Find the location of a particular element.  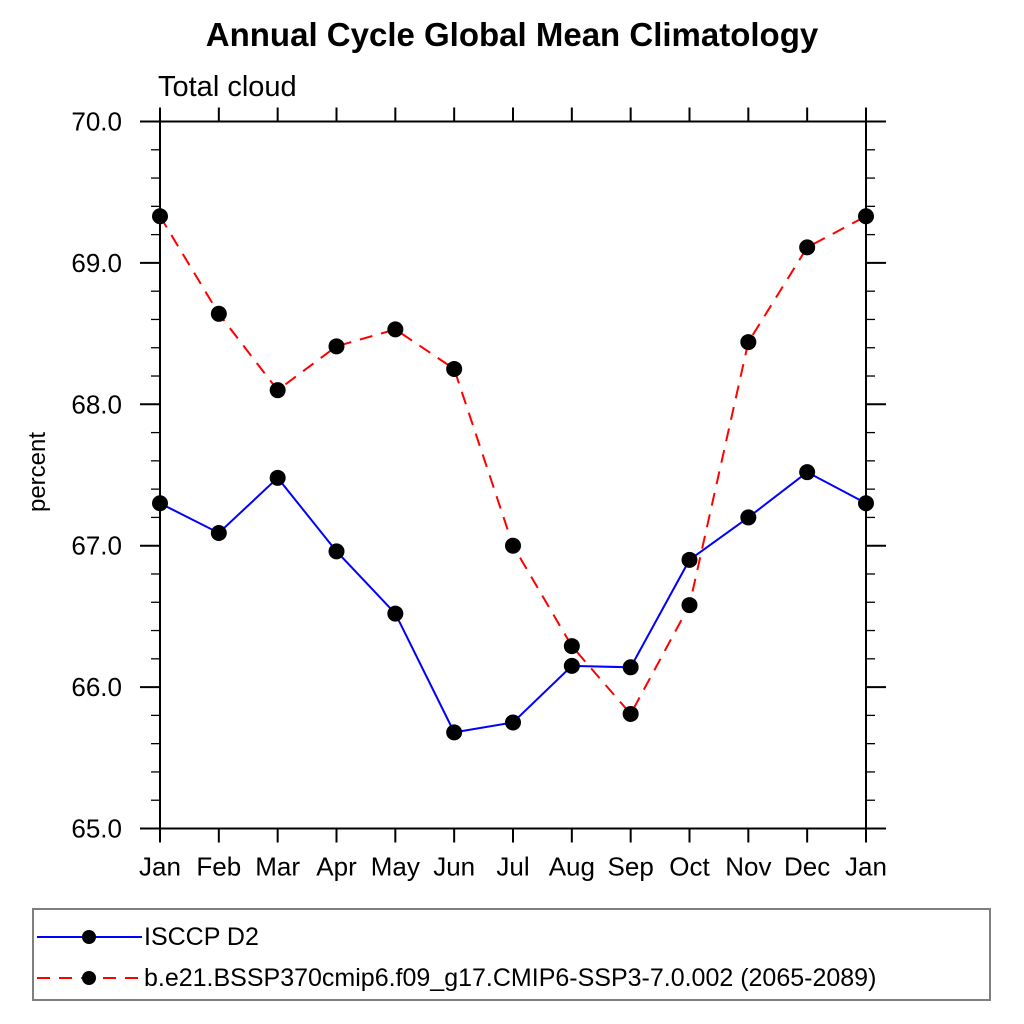

x-tick-label: Feb is located at coordinates (218, 867).